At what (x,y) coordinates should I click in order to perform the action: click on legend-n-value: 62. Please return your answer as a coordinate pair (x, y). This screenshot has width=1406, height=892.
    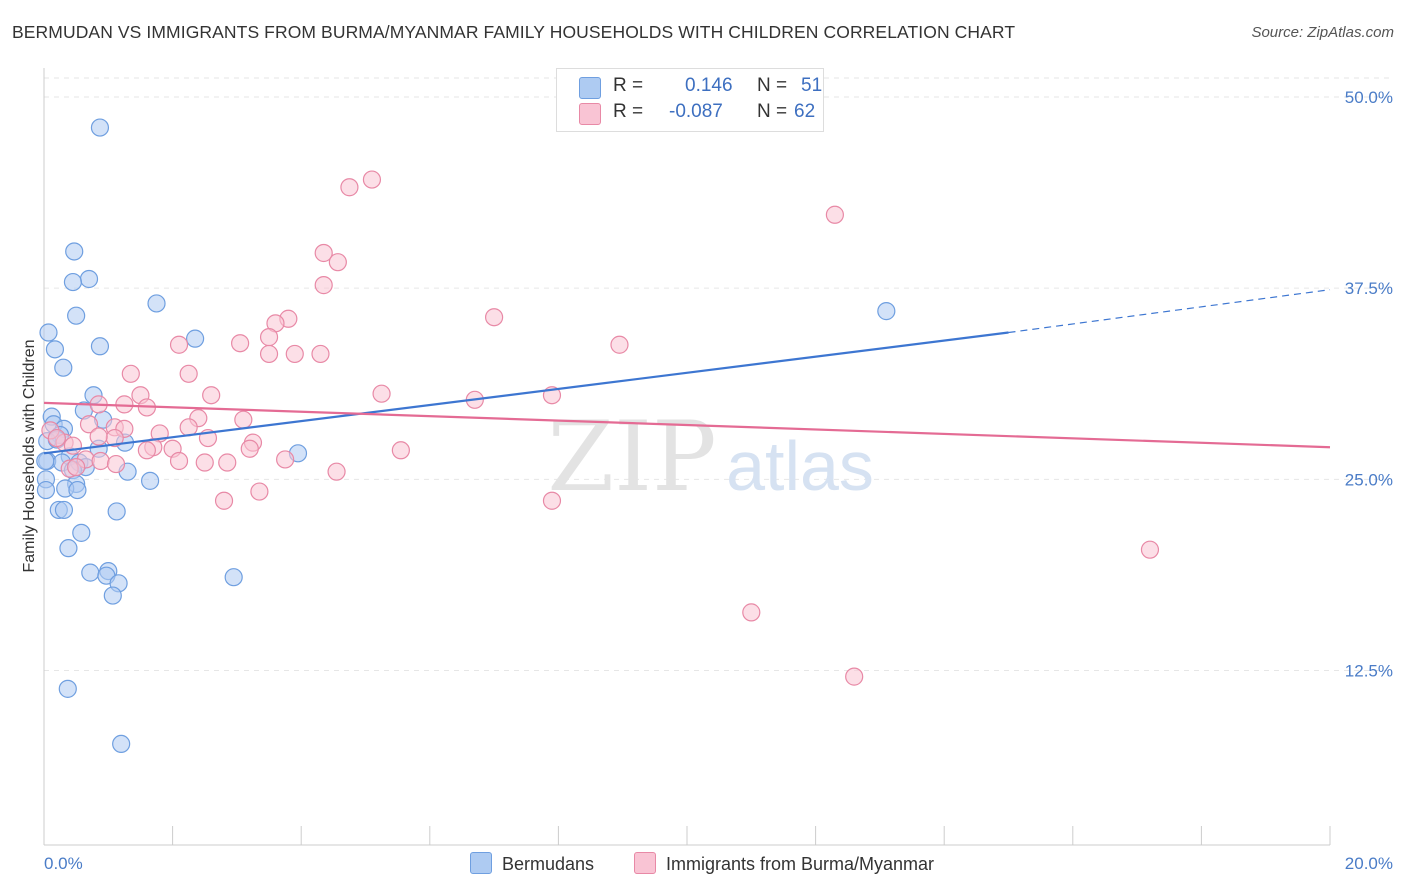
    Looking at the image, I should click on (805, 111).